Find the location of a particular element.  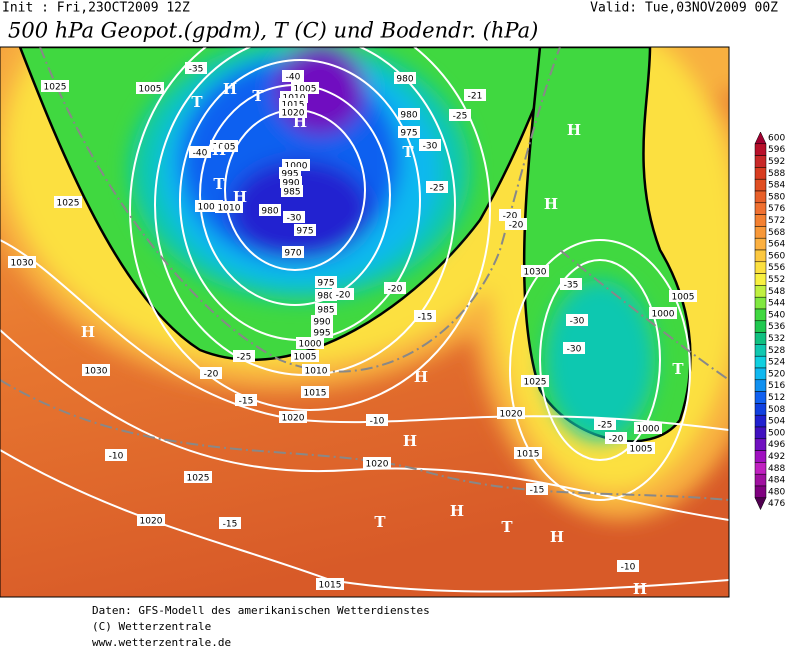

contour-label: 1010 is located at coordinates (229, 209).